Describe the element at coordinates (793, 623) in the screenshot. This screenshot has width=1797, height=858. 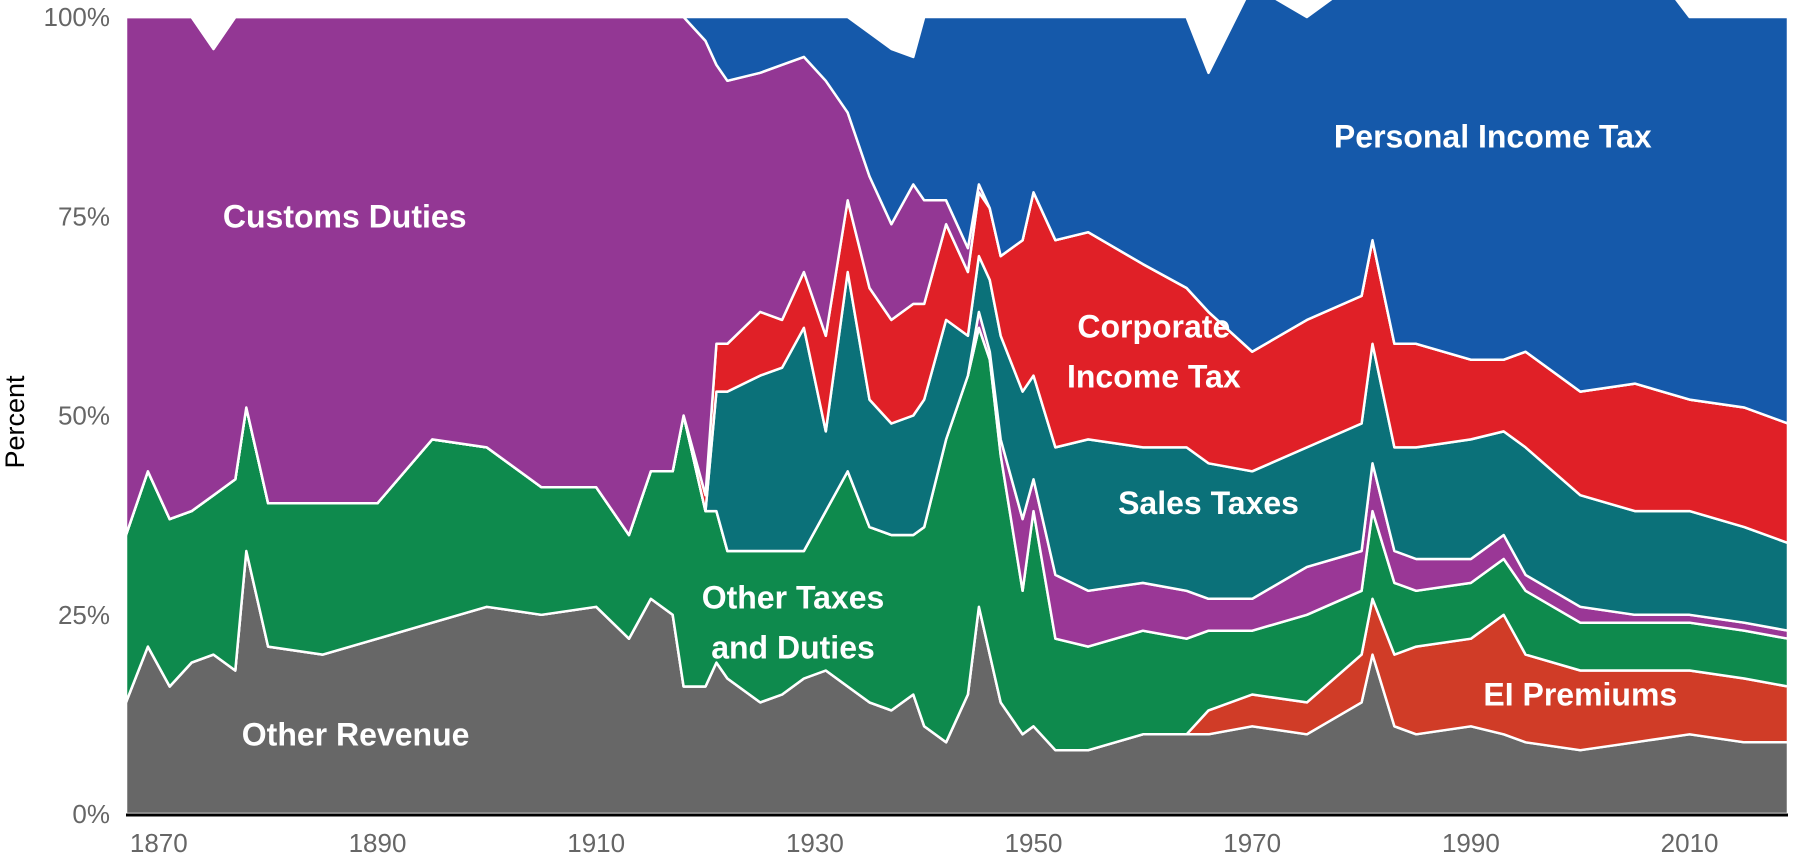
I see `label-other-taxes-and-duties: Other Taxes and Duties` at that location.